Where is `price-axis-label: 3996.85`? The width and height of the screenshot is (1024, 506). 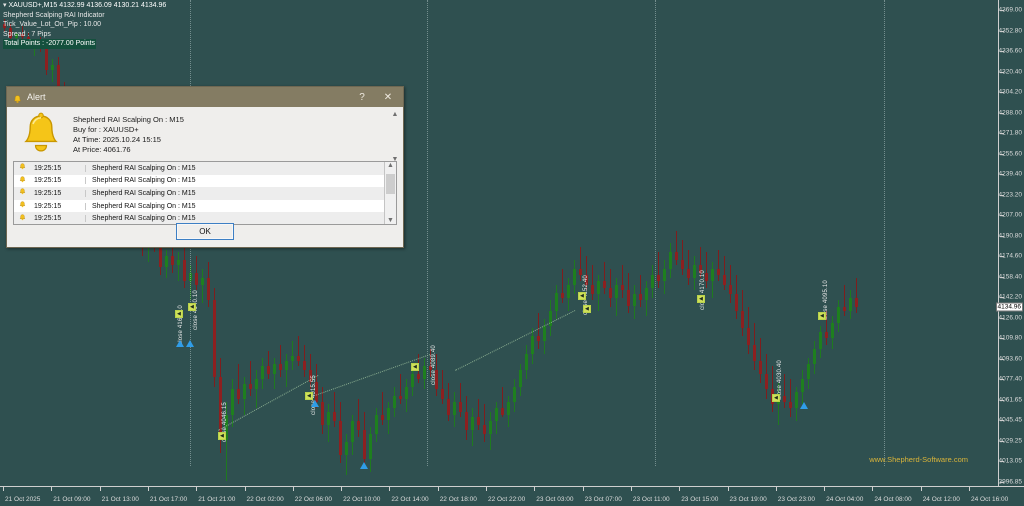 price-axis-label: 3996.85 is located at coordinates (1010, 482).